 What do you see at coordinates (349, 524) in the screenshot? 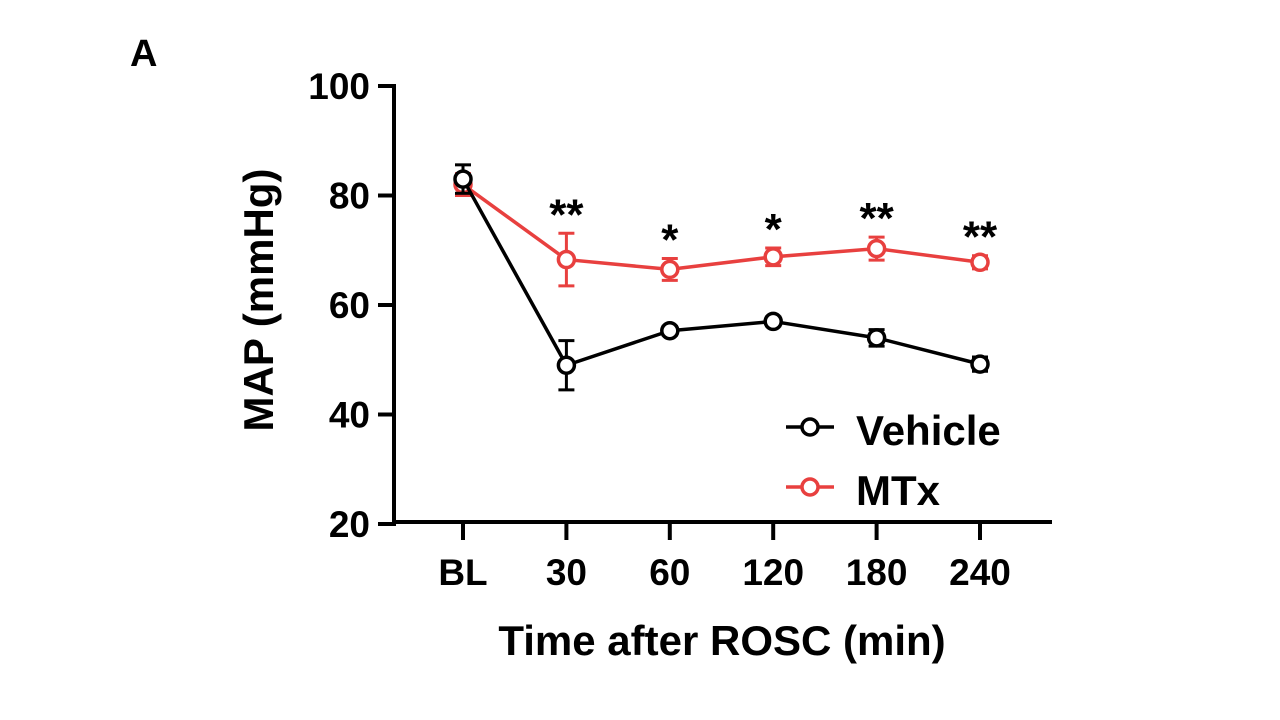
I see `y-tick-label-20: 20` at bounding box center [349, 524].